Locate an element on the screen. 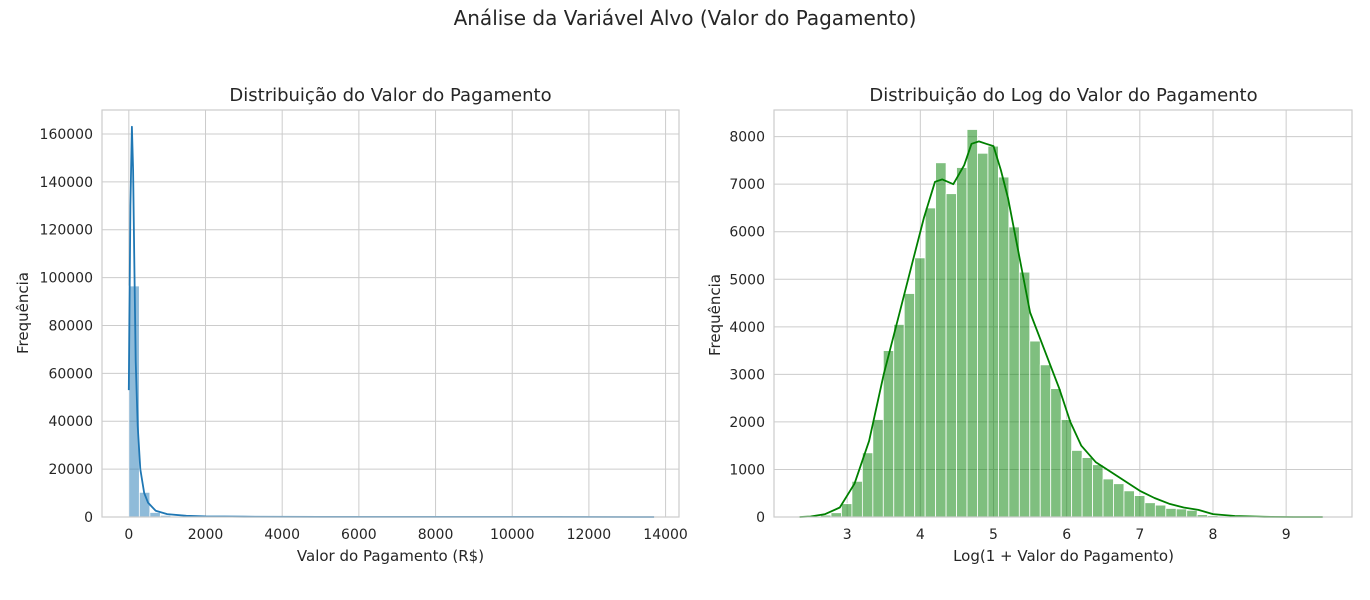 Image resolution: width=1370 pixels, height=600 pixels. y-tick-label: 20000 is located at coordinates (70, 470).